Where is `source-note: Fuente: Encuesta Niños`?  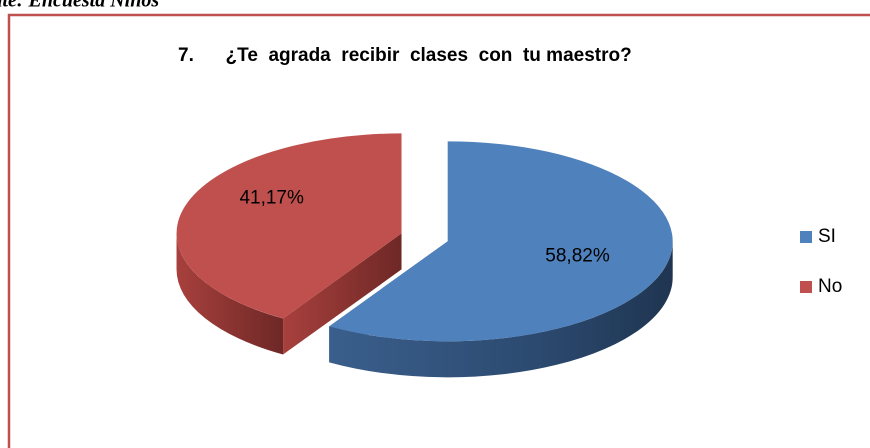 source-note: Fuente: Encuesta Niños is located at coordinates (79, 6).